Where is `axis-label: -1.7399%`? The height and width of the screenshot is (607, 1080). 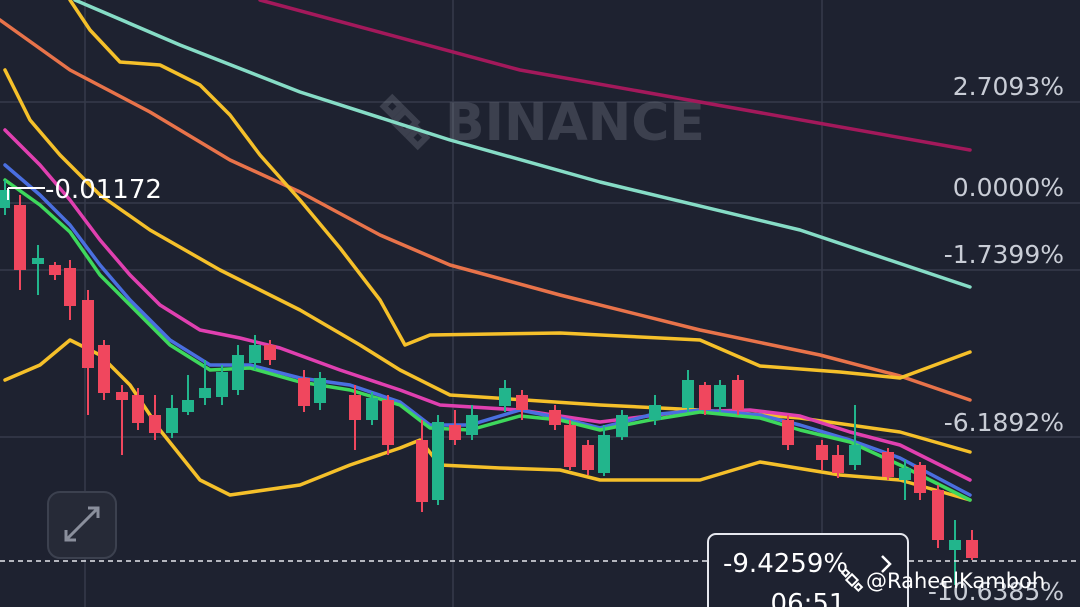 axis-label: -1.7399% is located at coordinates (1004, 254).